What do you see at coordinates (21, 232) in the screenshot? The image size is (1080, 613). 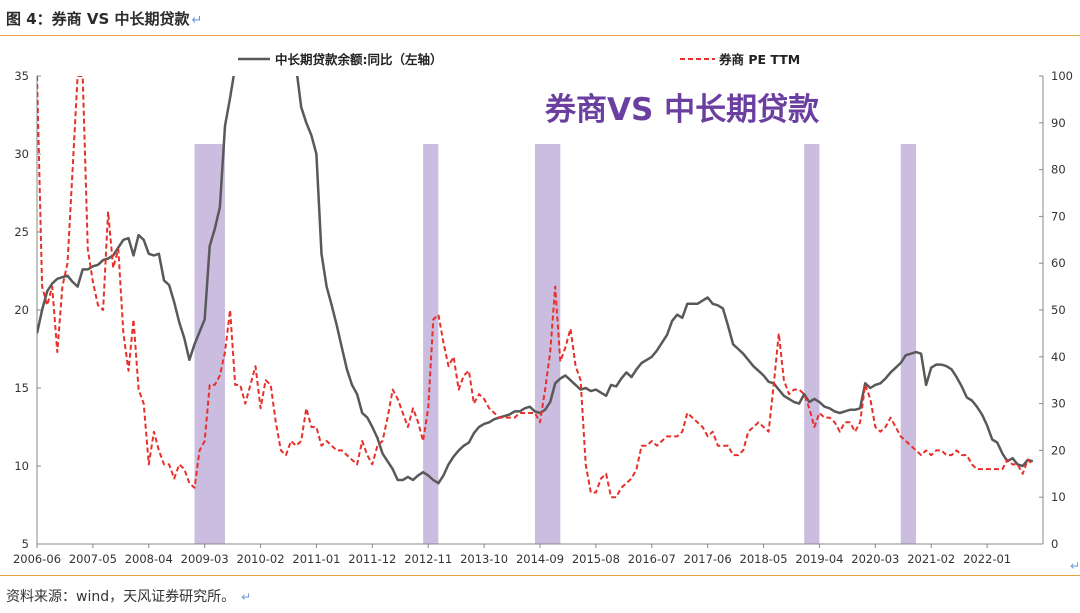 I see `left-tick-label: 25` at bounding box center [21, 232].